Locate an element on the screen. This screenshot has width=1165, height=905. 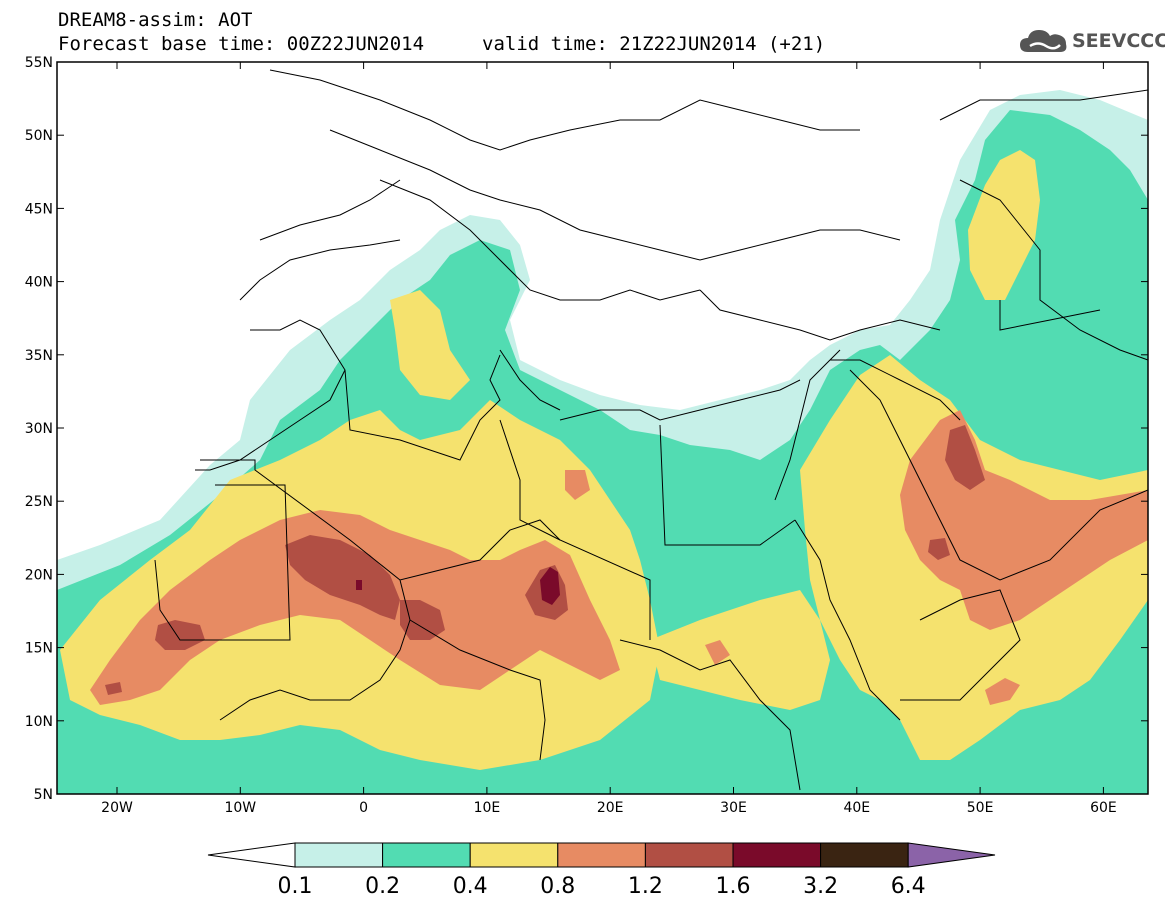
lon-label: 20E is located at coordinates (610, 808).